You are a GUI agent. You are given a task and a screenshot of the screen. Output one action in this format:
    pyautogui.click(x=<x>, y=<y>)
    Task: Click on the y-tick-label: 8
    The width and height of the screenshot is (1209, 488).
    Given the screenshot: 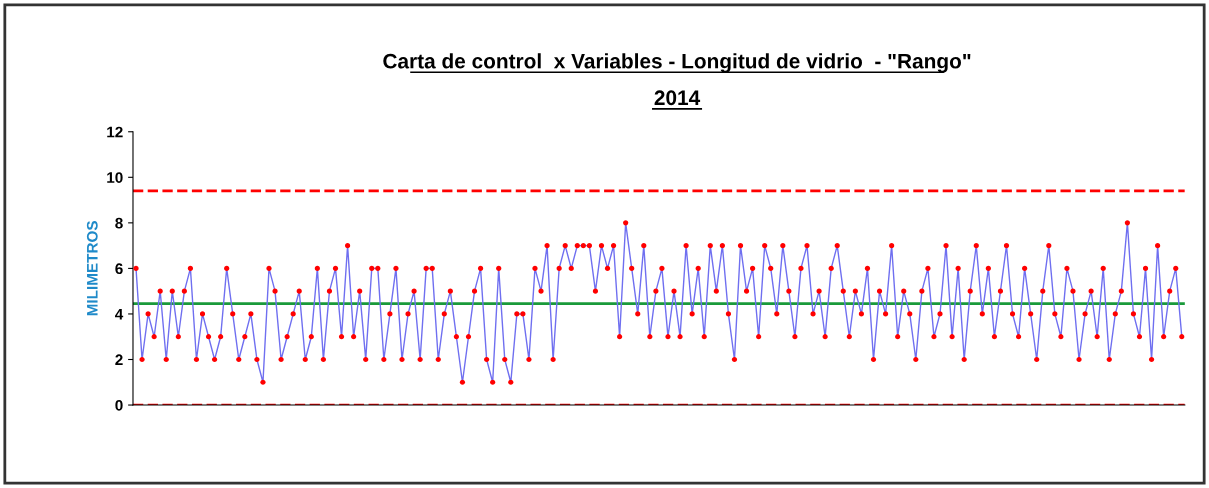 What is the action you would take?
    pyautogui.click(x=119, y=223)
    